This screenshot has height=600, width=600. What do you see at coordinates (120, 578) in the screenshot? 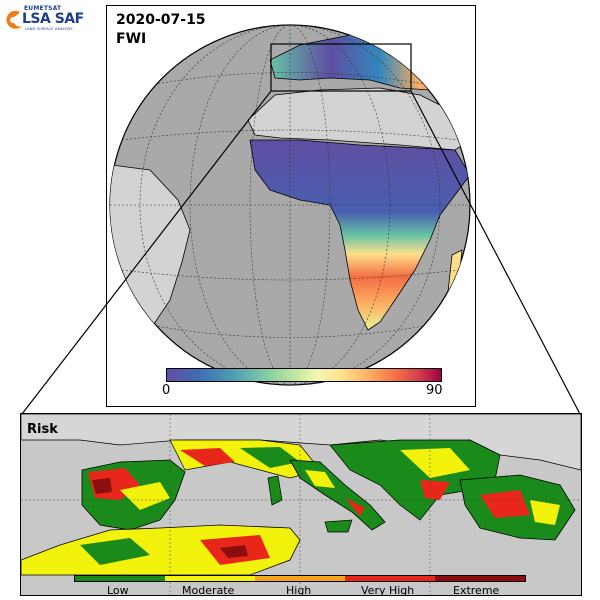
I see `risk-swatch-low` at bounding box center [120, 578].